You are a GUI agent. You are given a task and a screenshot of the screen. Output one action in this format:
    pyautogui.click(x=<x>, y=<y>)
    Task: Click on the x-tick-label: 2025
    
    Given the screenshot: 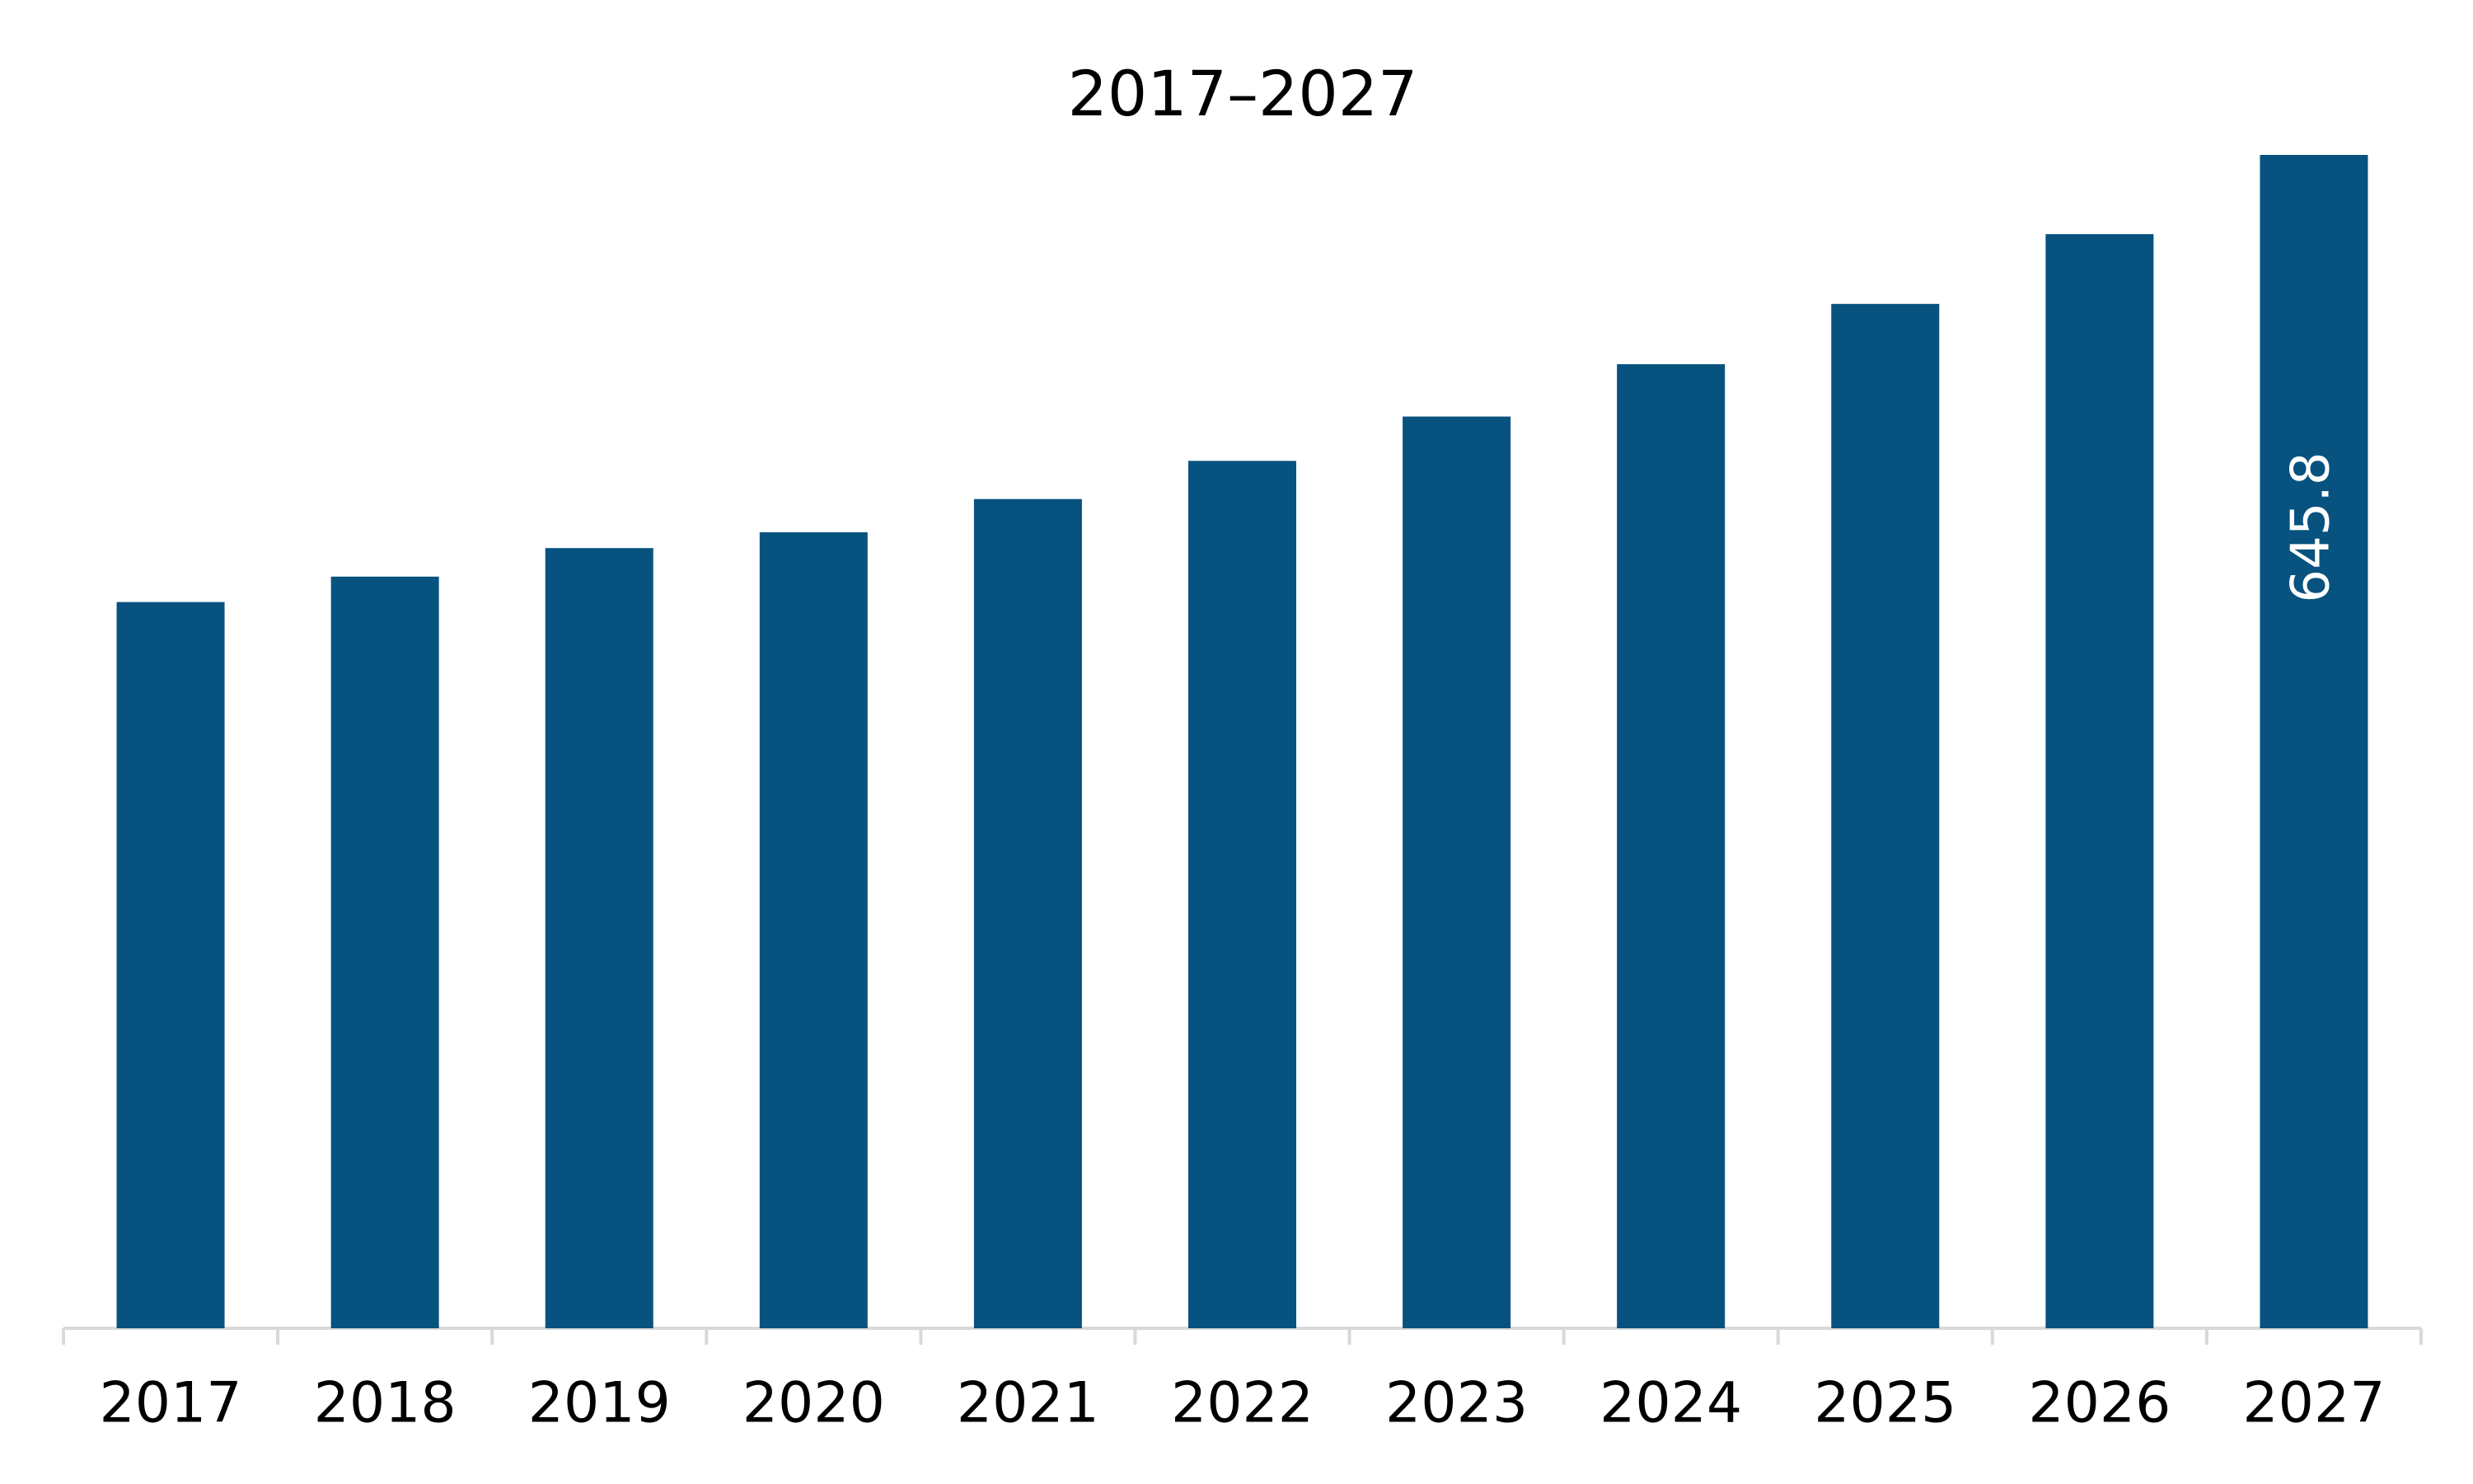 What is the action you would take?
    pyautogui.click(x=1885, y=1404)
    